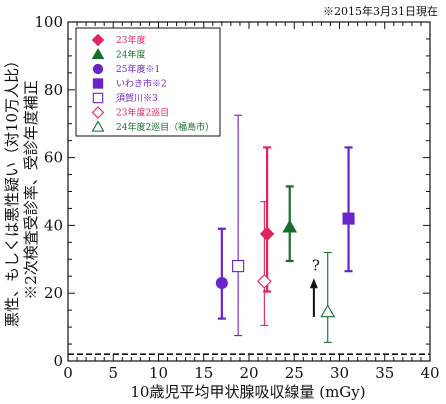  I want to click on legend-entry-4: いわき市※2, so click(129, 84).